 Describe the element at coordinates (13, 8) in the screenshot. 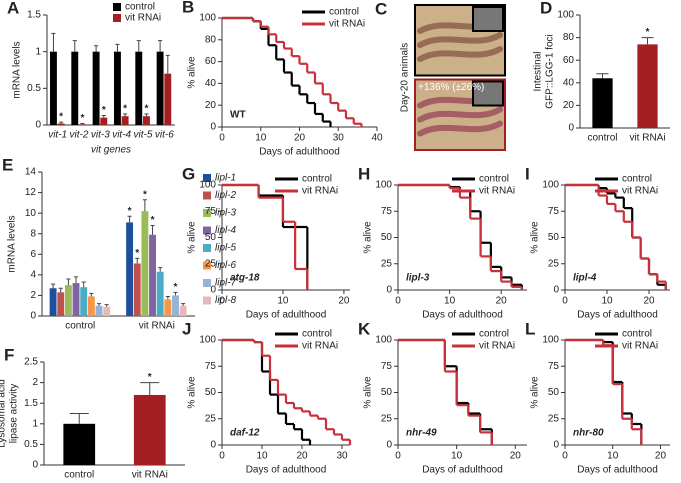

I see `panel-letter: A` at that location.